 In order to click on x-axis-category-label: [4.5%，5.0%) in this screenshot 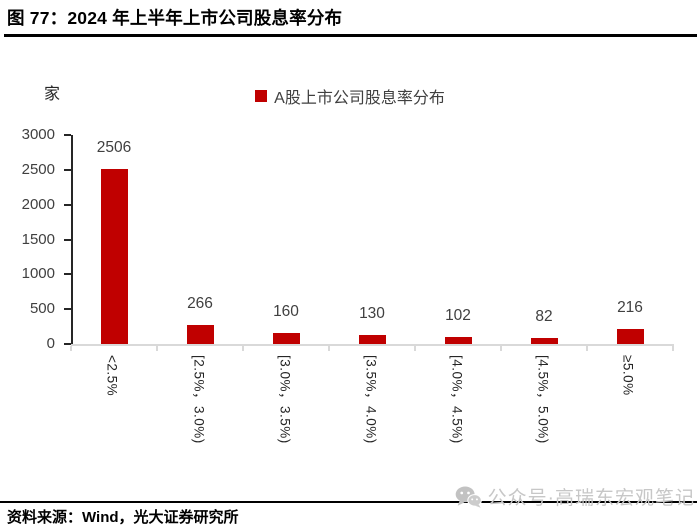, I will do `click(543, 399)`.